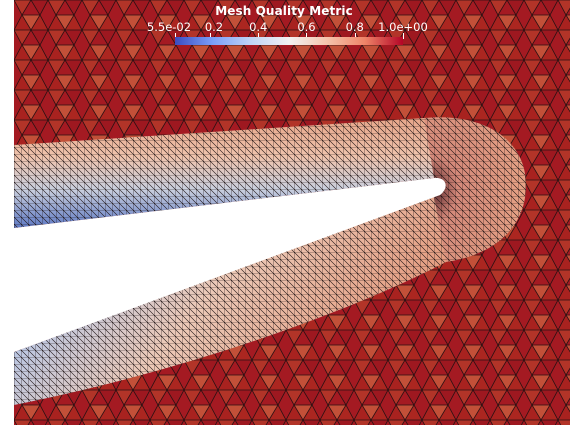 The height and width of the screenshot is (425, 570). Describe the element at coordinates (169, 27) in the screenshot. I see `legend-tick-label: 5.5e-02` at that location.